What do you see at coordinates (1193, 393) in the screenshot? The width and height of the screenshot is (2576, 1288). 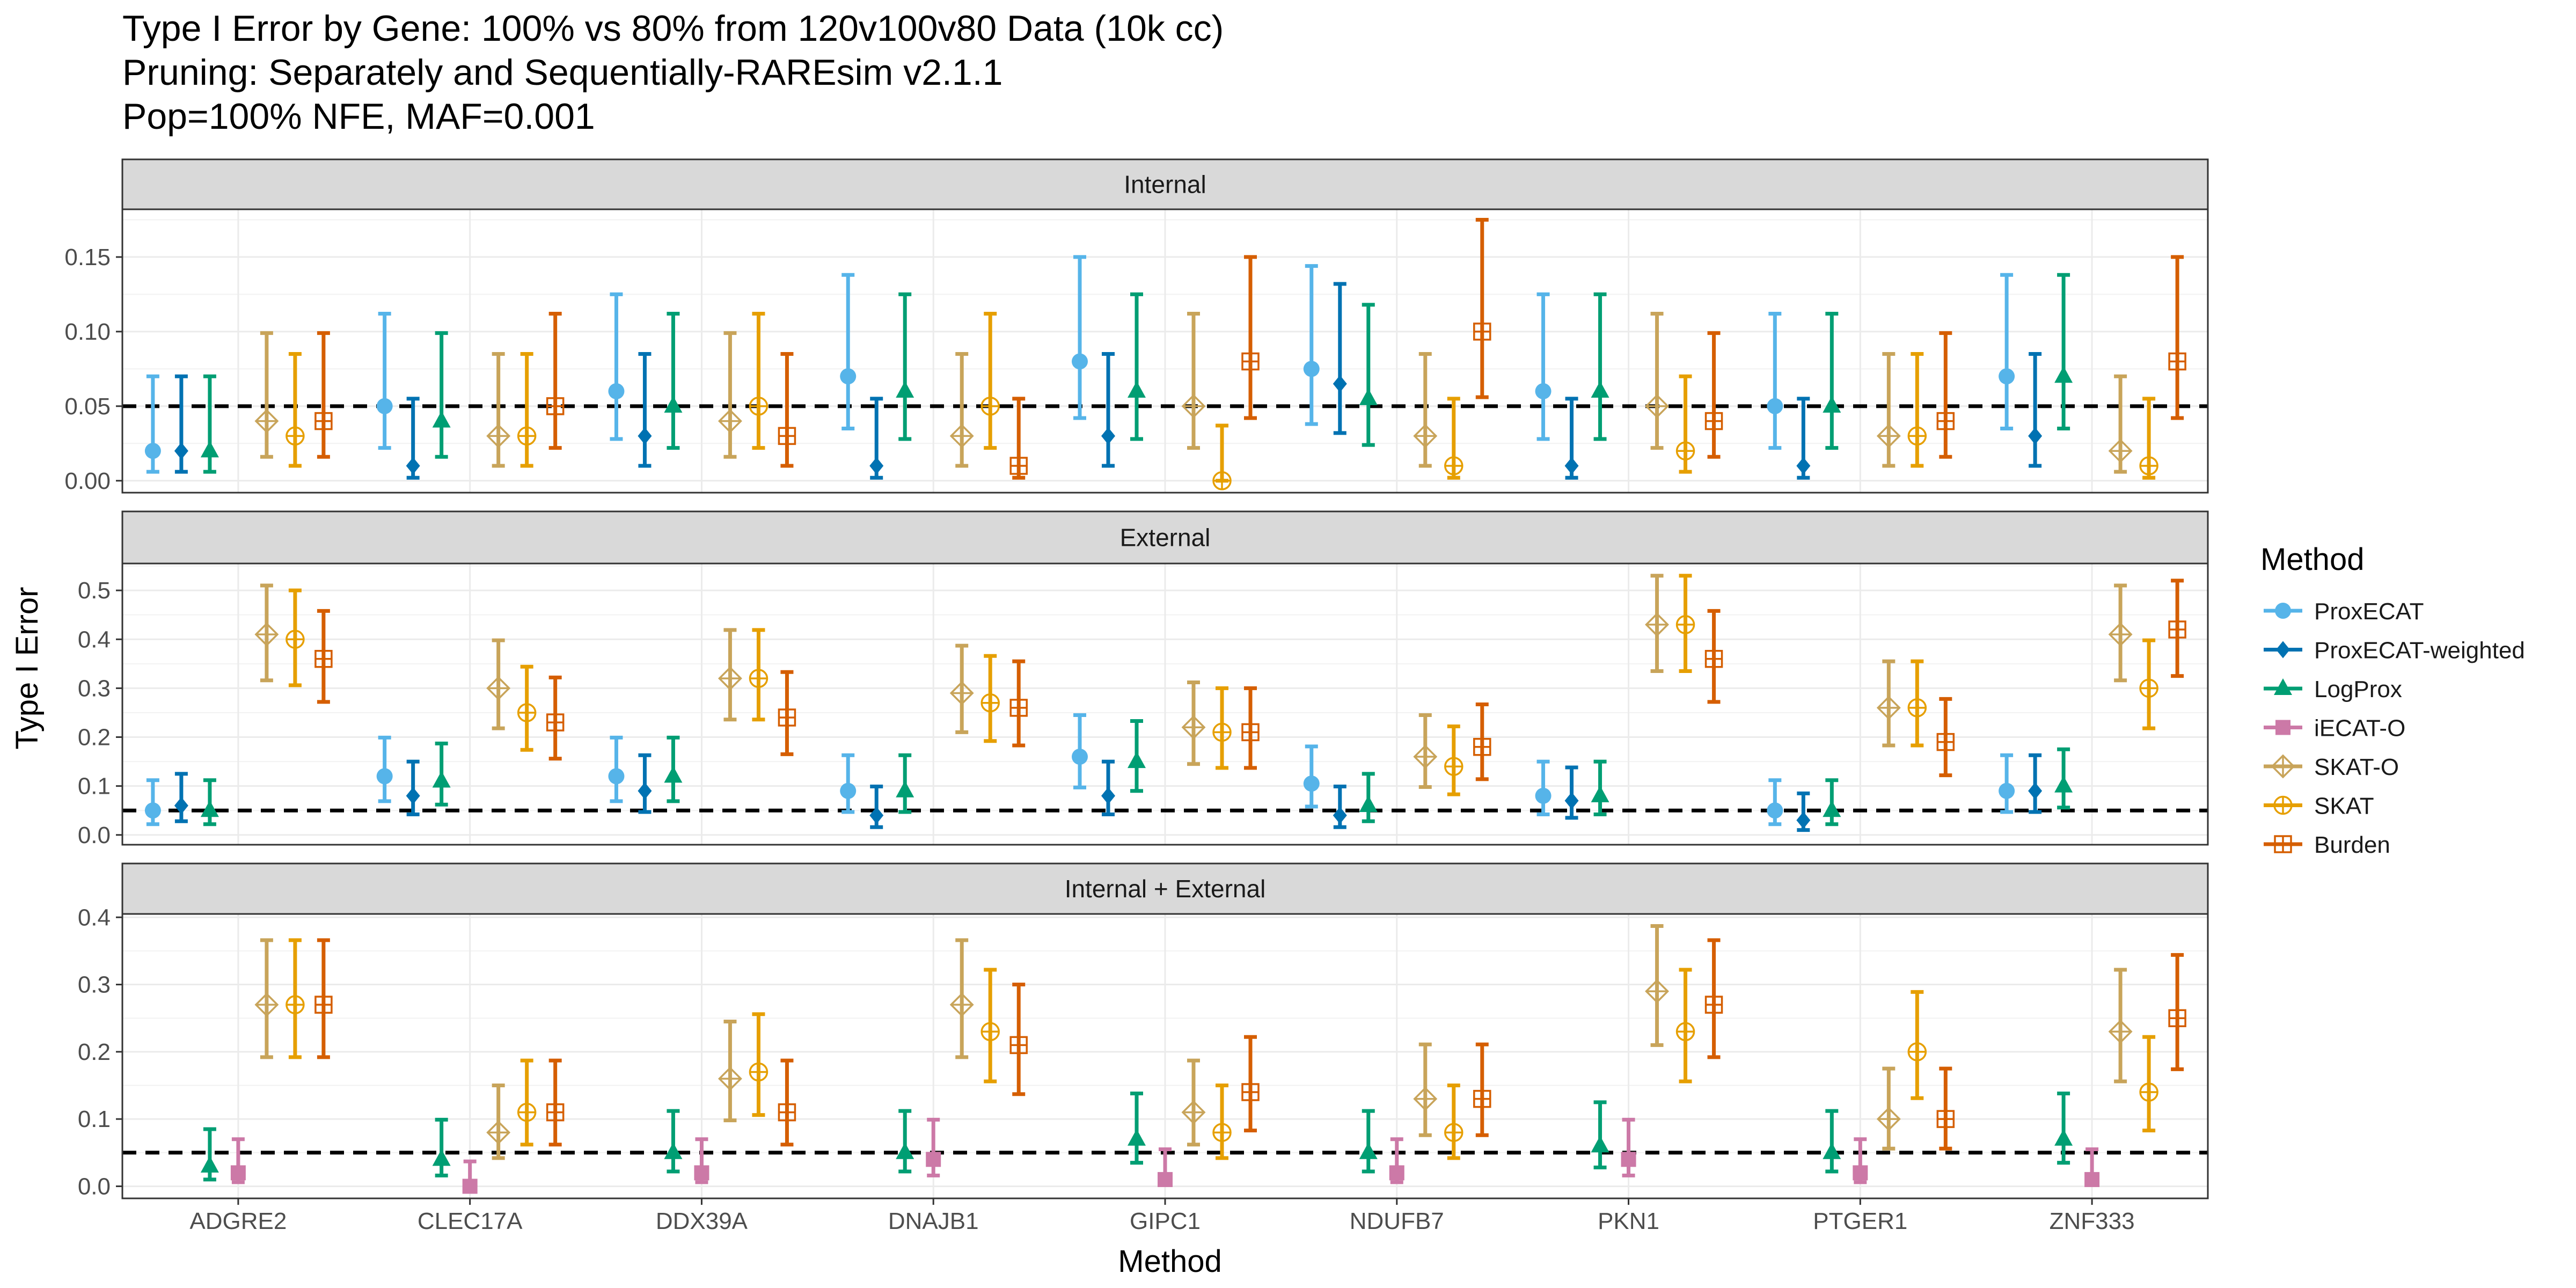 I see `series-skat-o` at bounding box center [1193, 393].